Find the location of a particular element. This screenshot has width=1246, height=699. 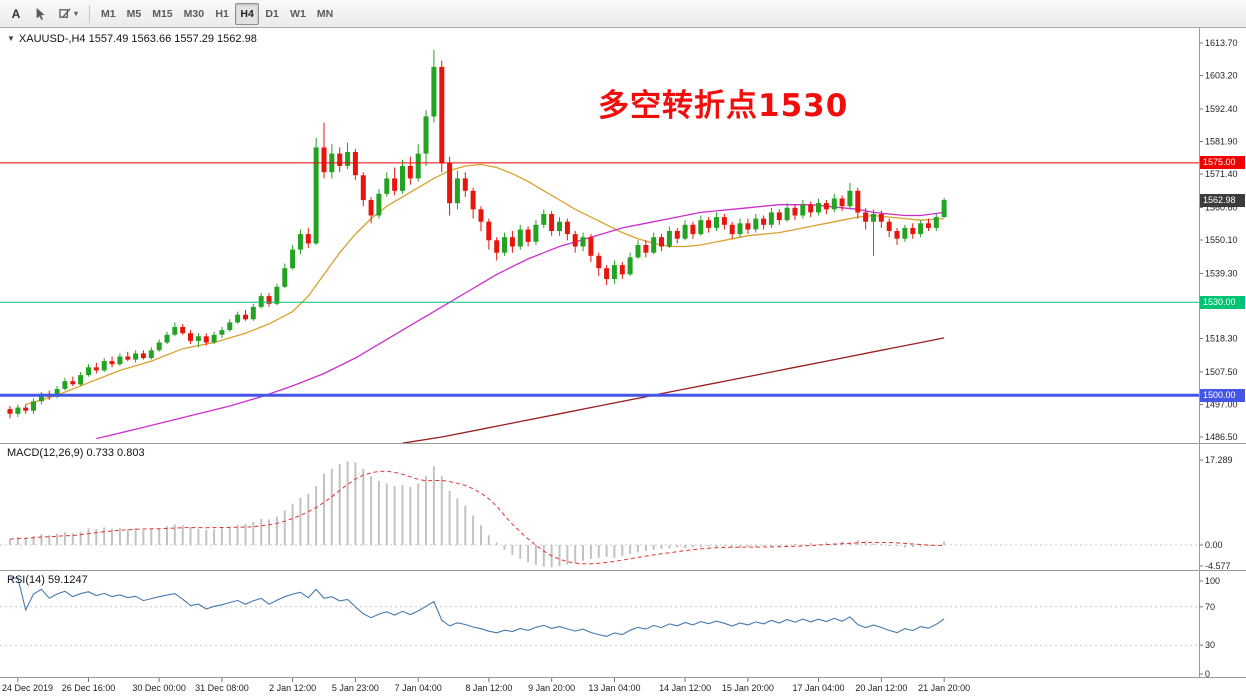

svg-text: 70 is located at coordinates (1210, 607).